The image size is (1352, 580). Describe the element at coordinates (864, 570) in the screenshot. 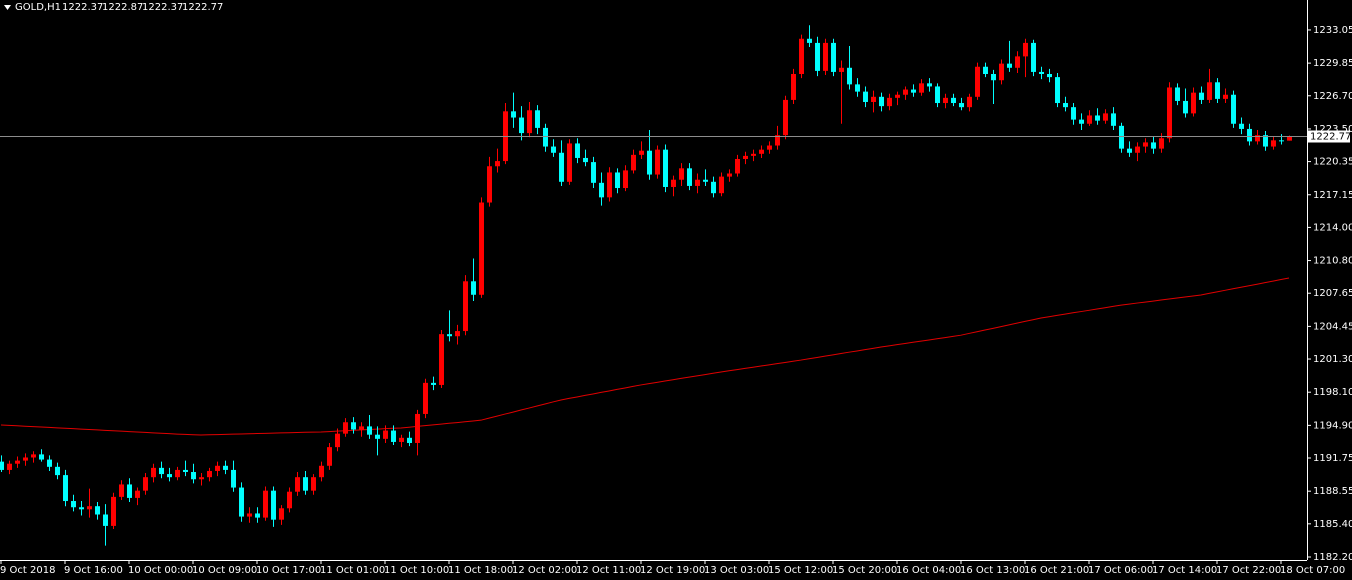

I see `x-tick-label: 15 Oct 20:00` at that location.